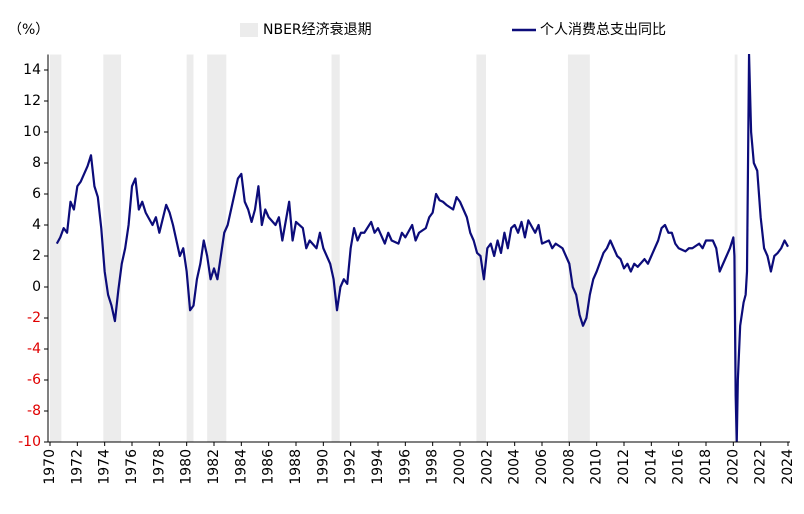 Image resolution: width=804 pixels, height=514 pixels. What do you see at coordinates (405, 467) in the screenshot?
I see `x-tick-label: 1996` at bounding box center [405, 467].